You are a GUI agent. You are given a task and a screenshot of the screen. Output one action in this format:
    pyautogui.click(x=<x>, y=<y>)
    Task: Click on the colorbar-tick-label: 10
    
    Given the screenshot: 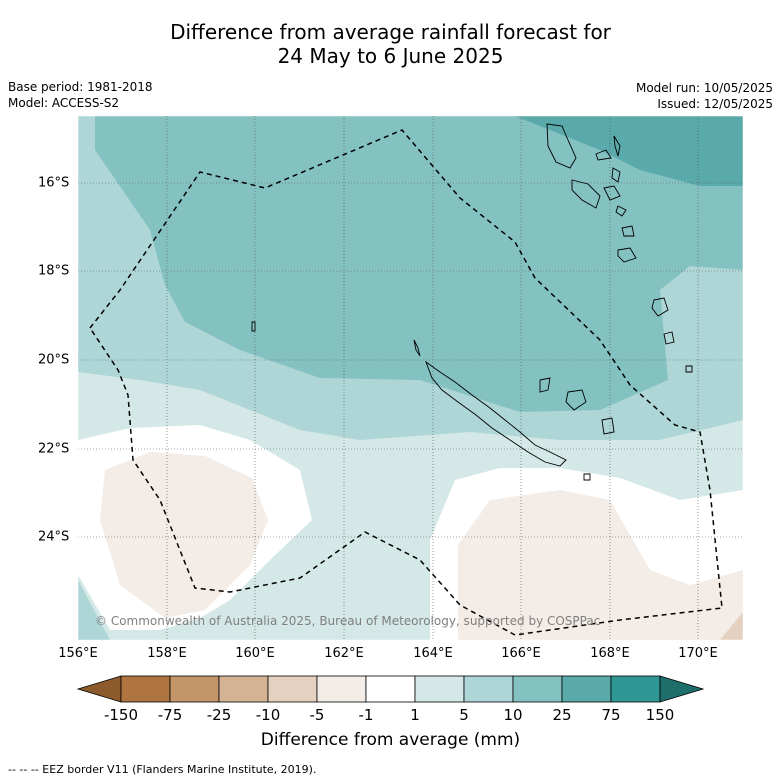 What is the action you would take?
    pyautogui.click(x=513, y=715)
    